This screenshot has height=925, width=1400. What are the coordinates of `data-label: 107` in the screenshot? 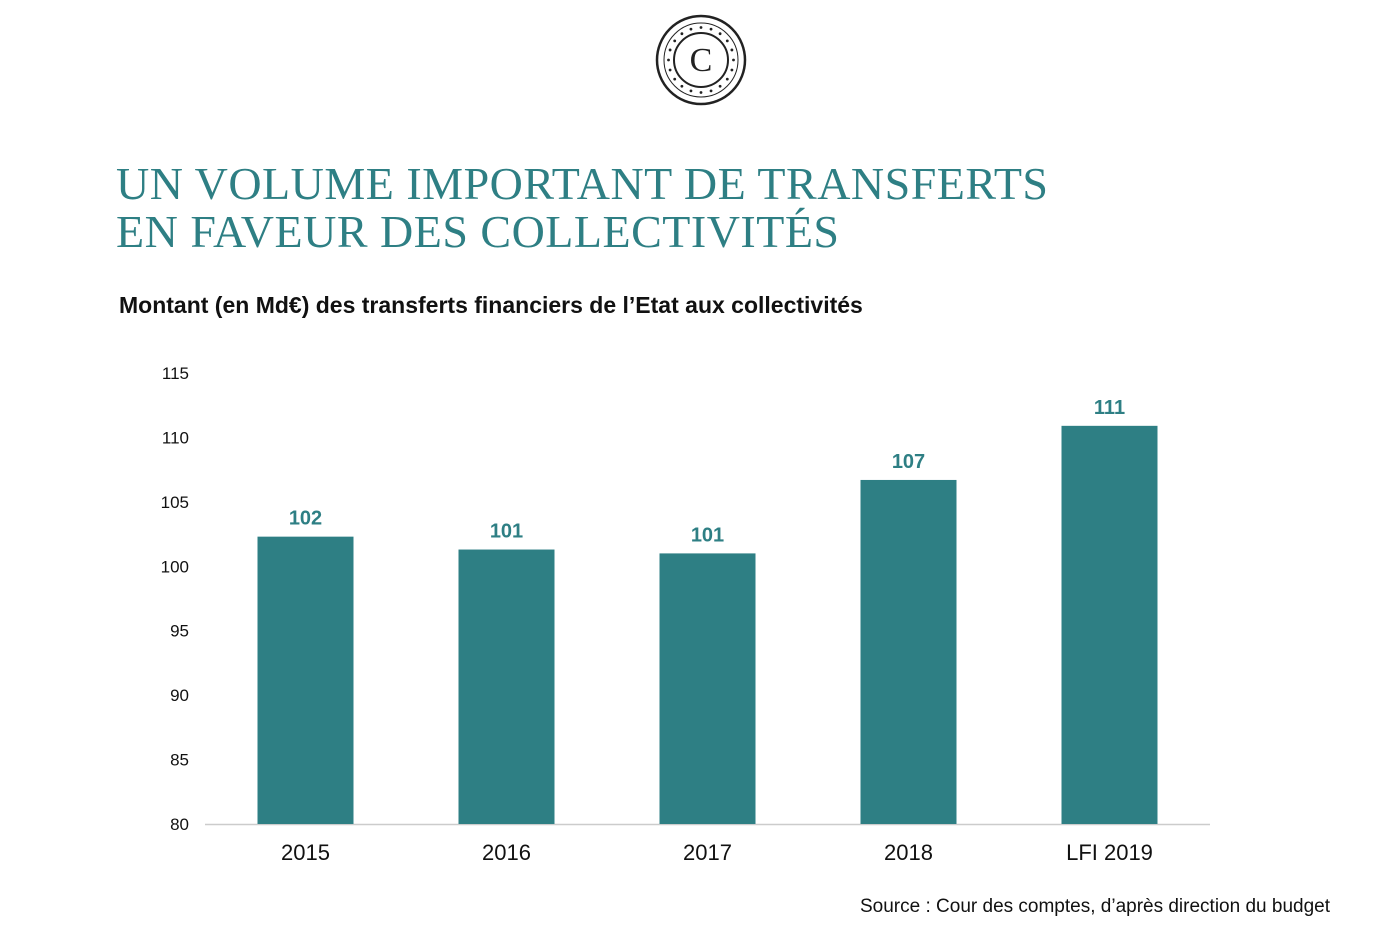 It's located at (908, 462).